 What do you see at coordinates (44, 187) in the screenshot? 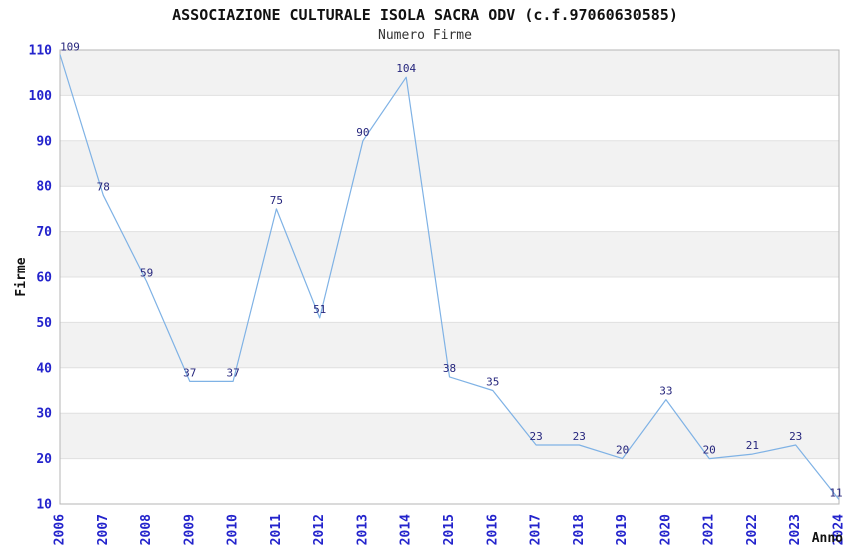
I see `y-tick-label: 80` at bounding box center [44, 187].